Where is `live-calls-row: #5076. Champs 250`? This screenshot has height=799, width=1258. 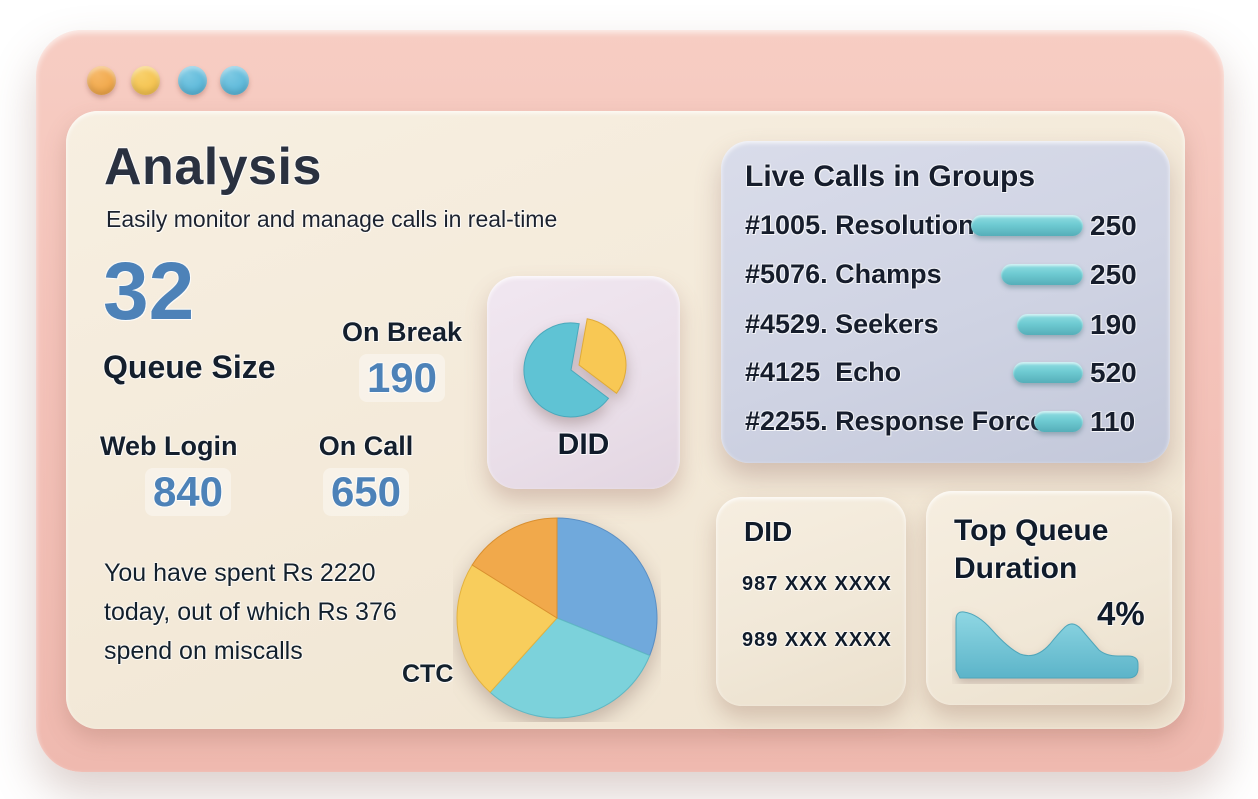
live-calls-row: #5076. Champs 250 is located at coordinates (945, 275).